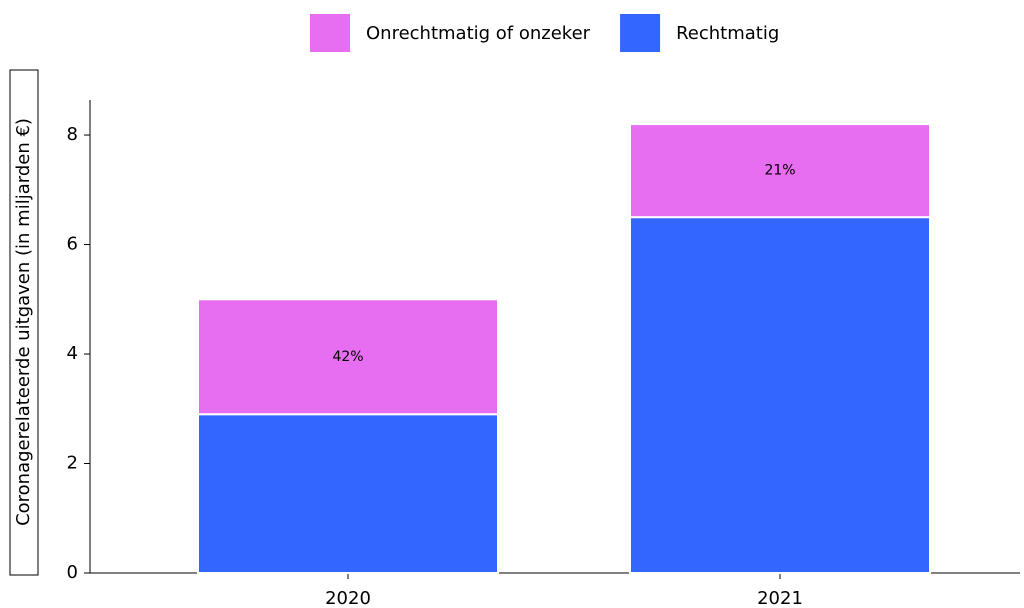  I want to click on y-tick-label: 2, so click(72, 463).